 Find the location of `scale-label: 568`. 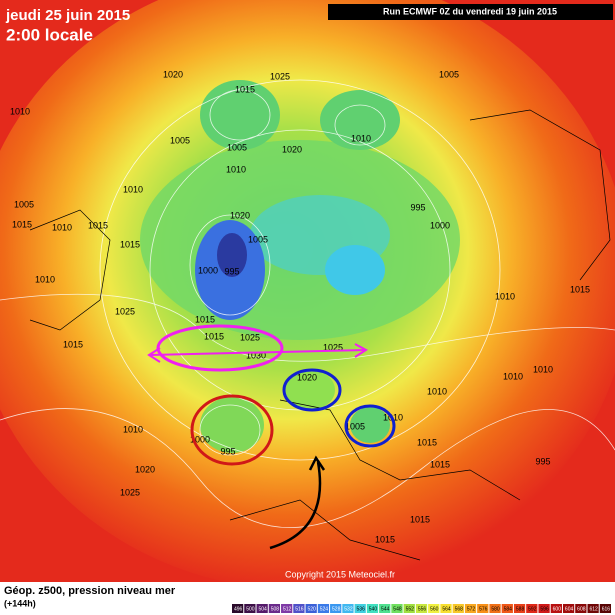

scale-label: 568 is located at coordinates (459, 609).